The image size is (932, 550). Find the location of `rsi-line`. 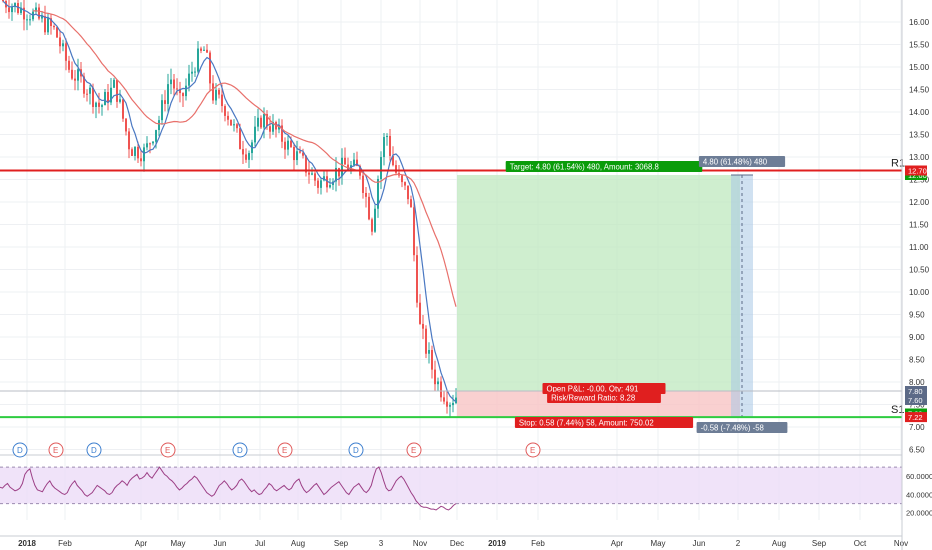

rsi-line is located at coordinates (228, 488).